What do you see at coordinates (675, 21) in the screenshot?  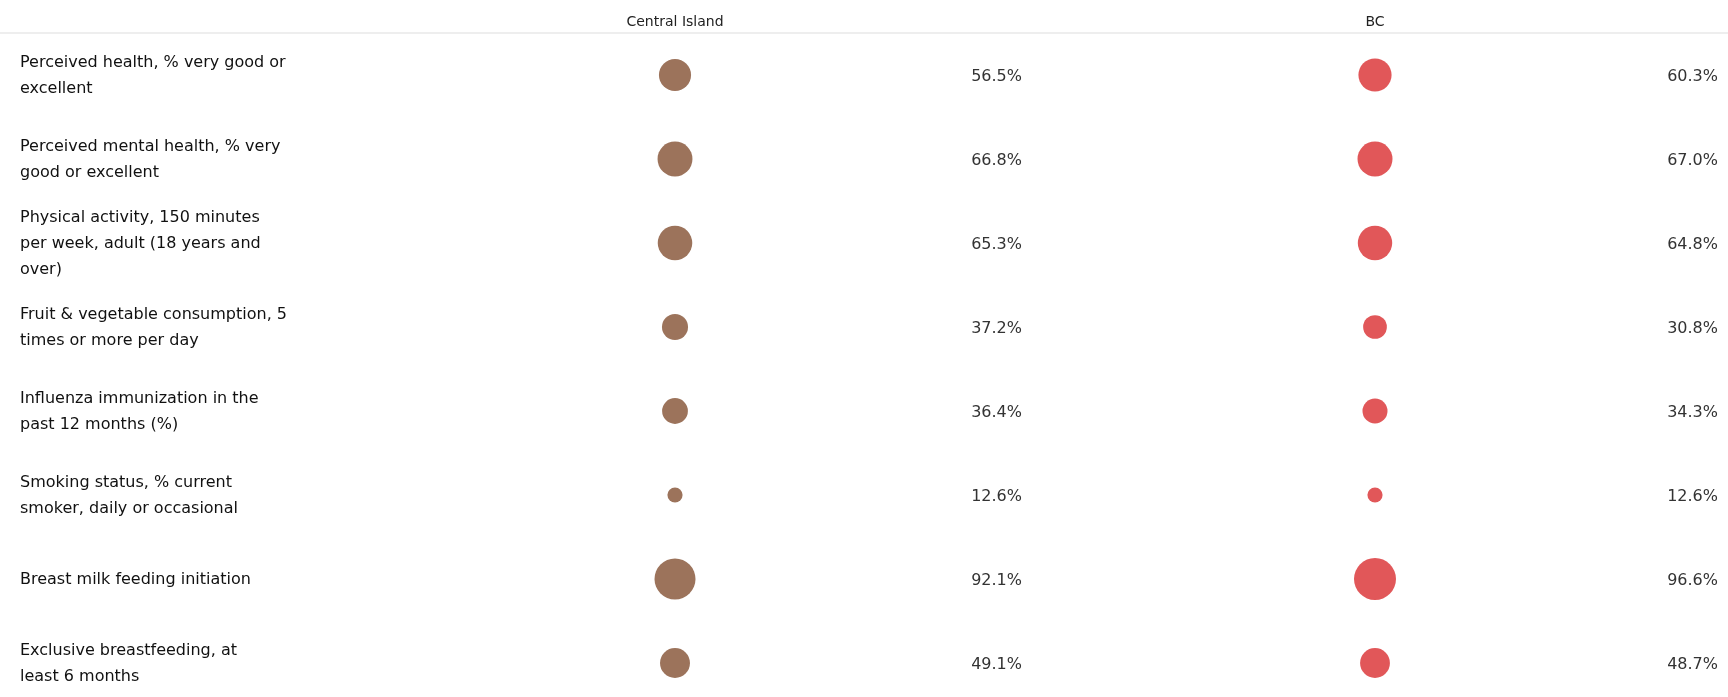 I see `x-tick-label: Central Island` at bounding box center [675, 21].